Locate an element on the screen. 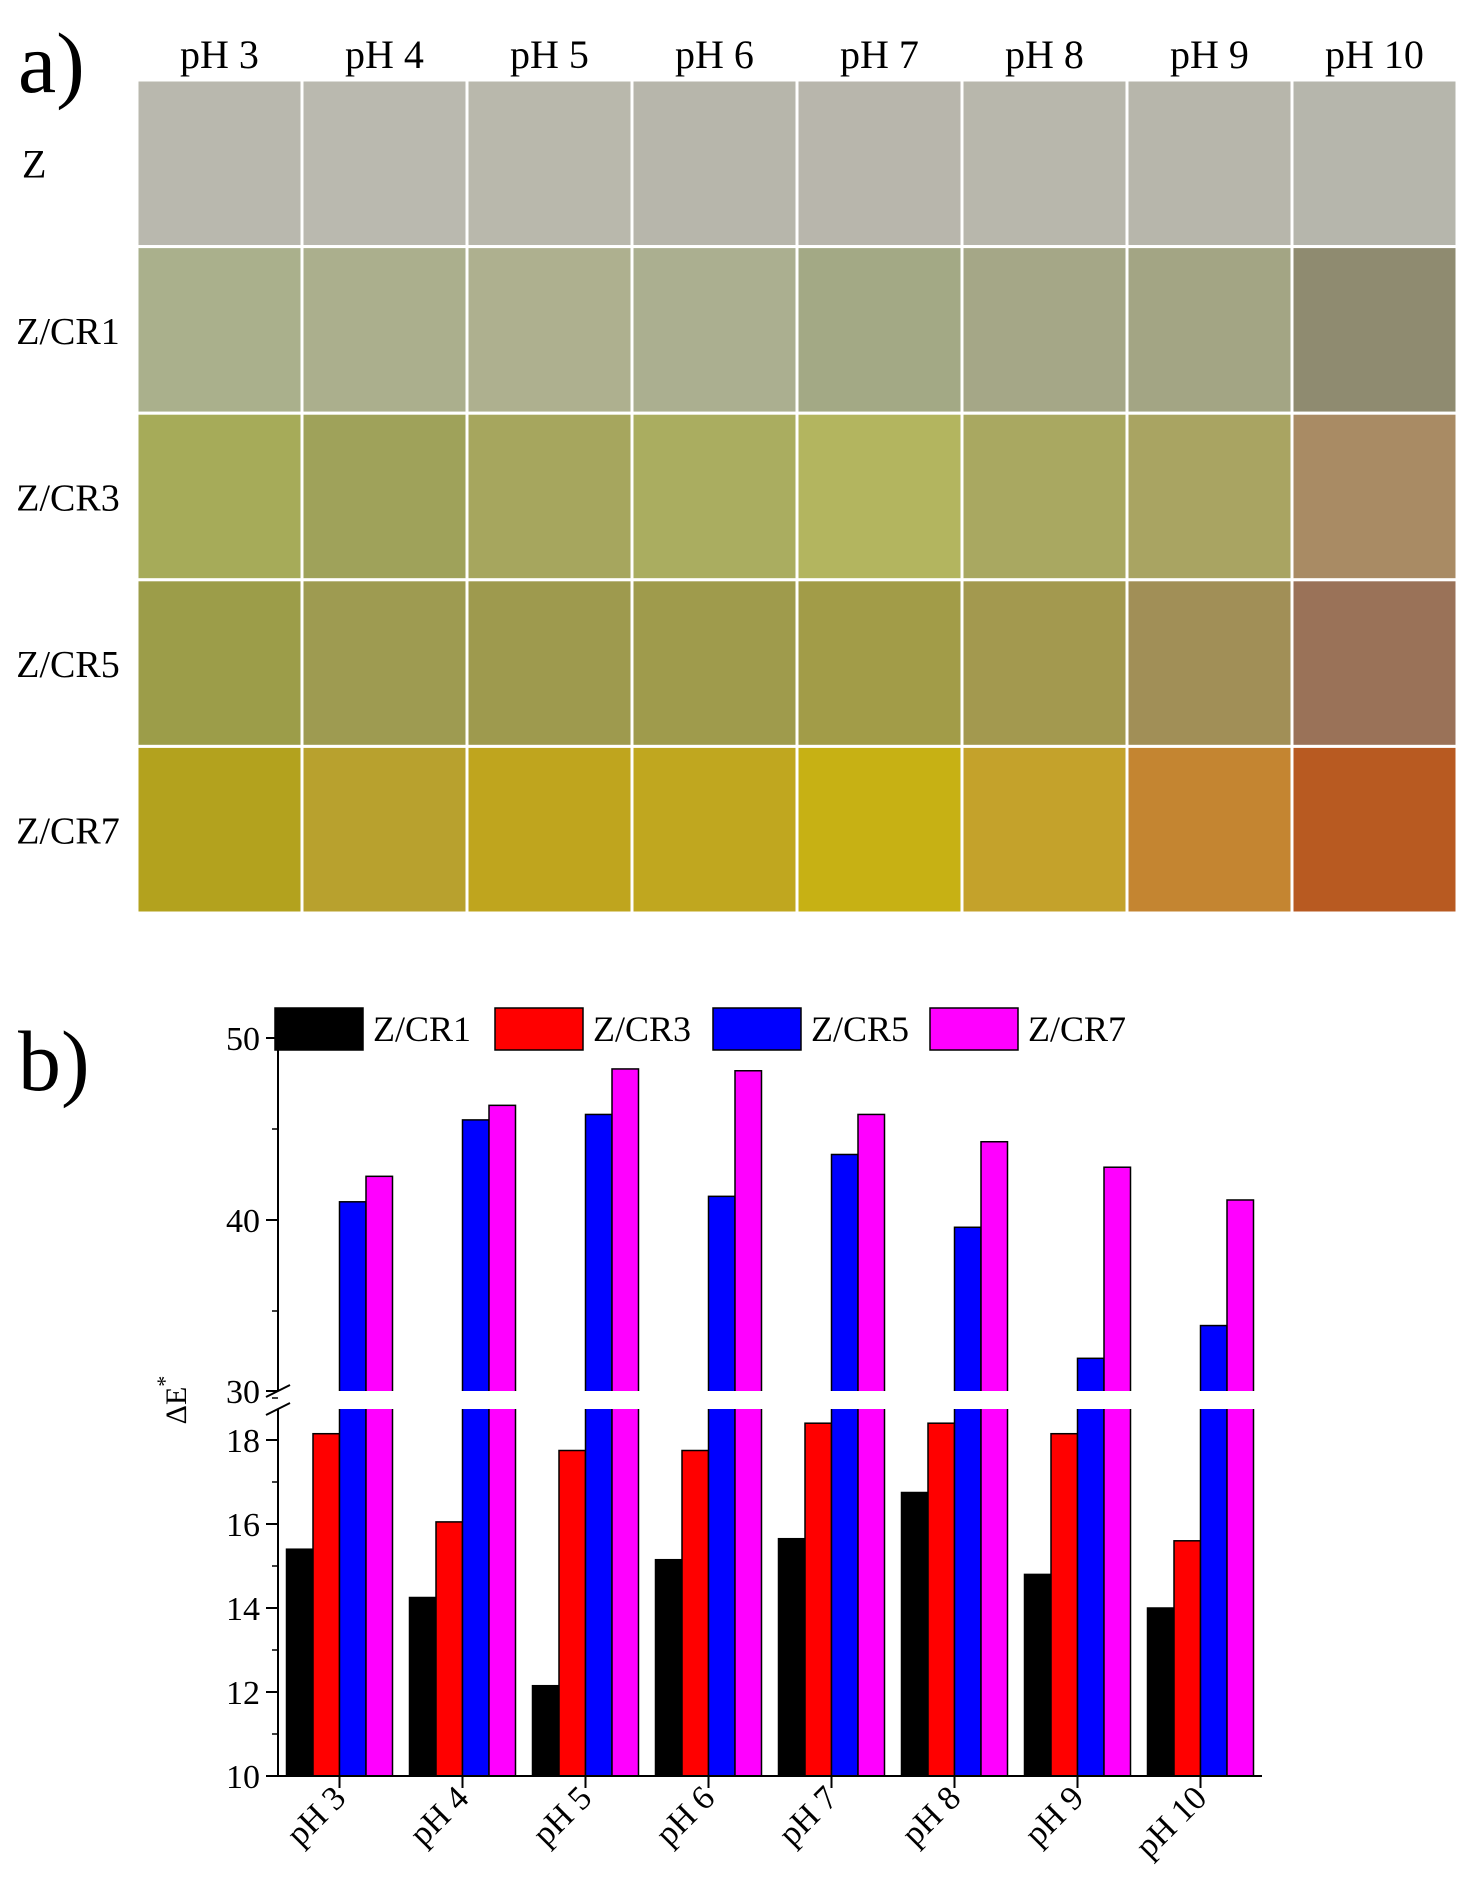 This screenshot has height=1891, width=1472. bar-z-cr3-ph9 is located at coordinates (1064, 1604).